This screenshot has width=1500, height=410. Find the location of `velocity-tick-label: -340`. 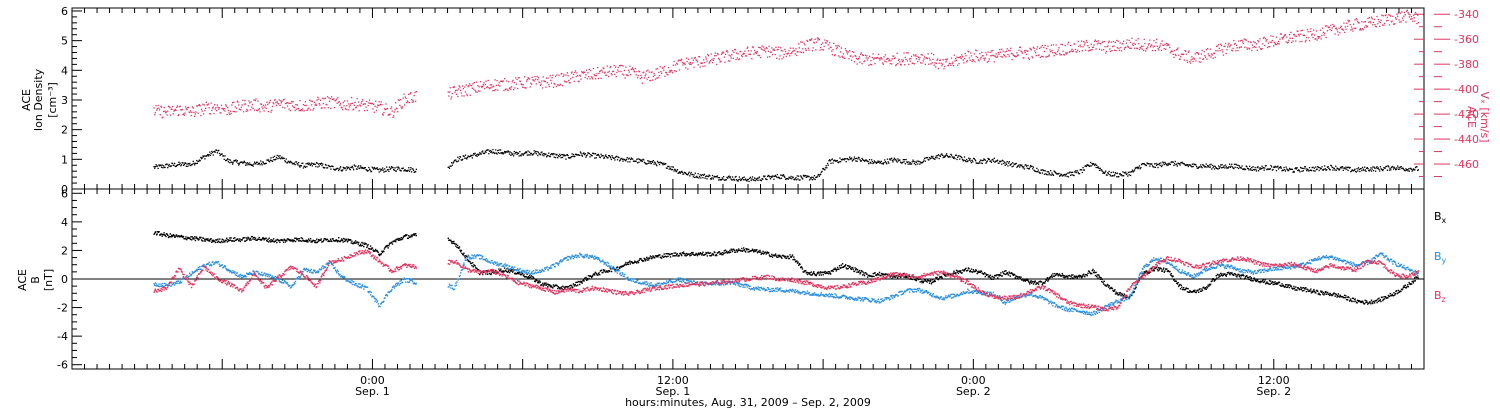

velocity-tick-label: -340 is located at coordinates (1466, 14).